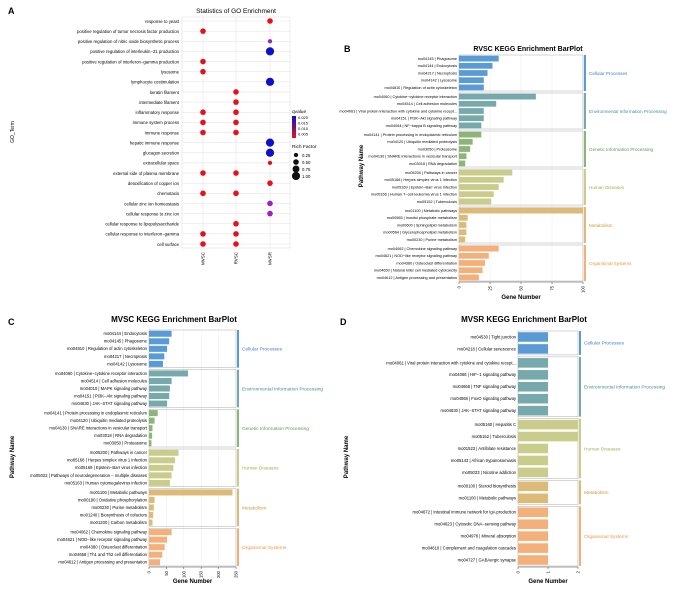 The image size is (699, 594). Describe the element at coordinates (437, 59) in the screenshot. I see `pathway-label: mo04145 | Phagosome` at that location.